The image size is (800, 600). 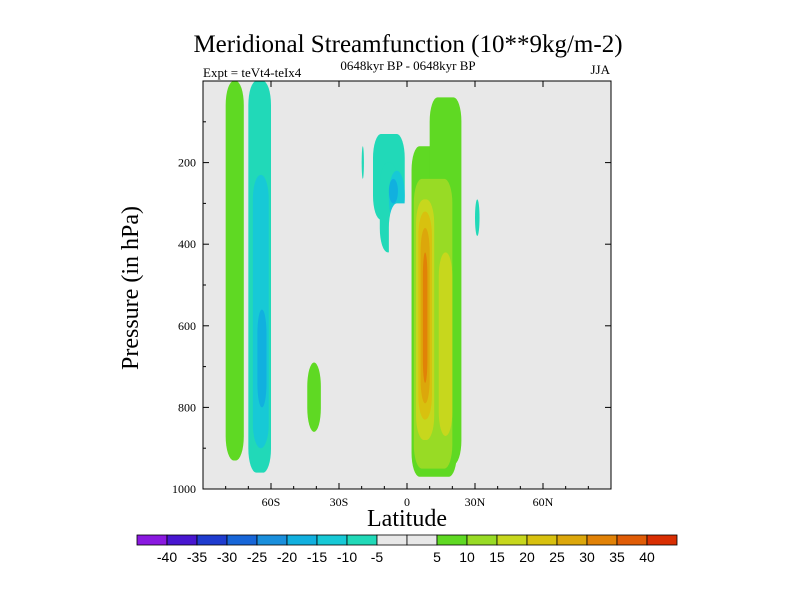 What do you see at coordinates (407, 502) in the screenshot?
I see `x-tick-label-2: 0` at bounding box center [407, 502].